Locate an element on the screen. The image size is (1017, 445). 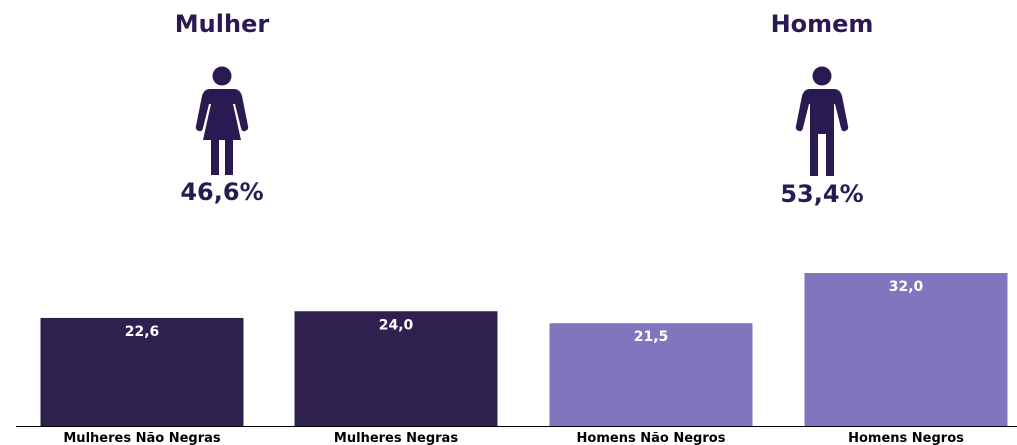
male-group: Homem 53,4% is located at coordinates (822, 109).